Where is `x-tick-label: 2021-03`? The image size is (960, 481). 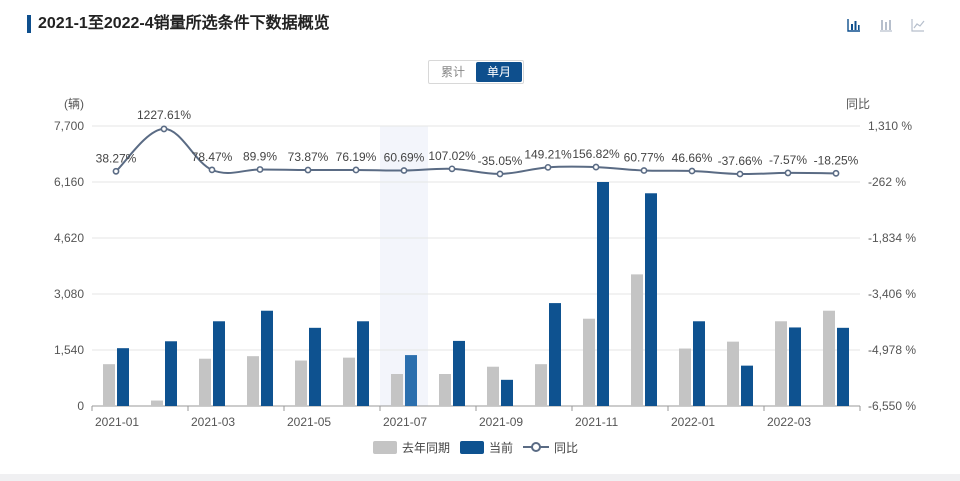 x-tick-label: 2021-03 is located at coordinates (213, 422).